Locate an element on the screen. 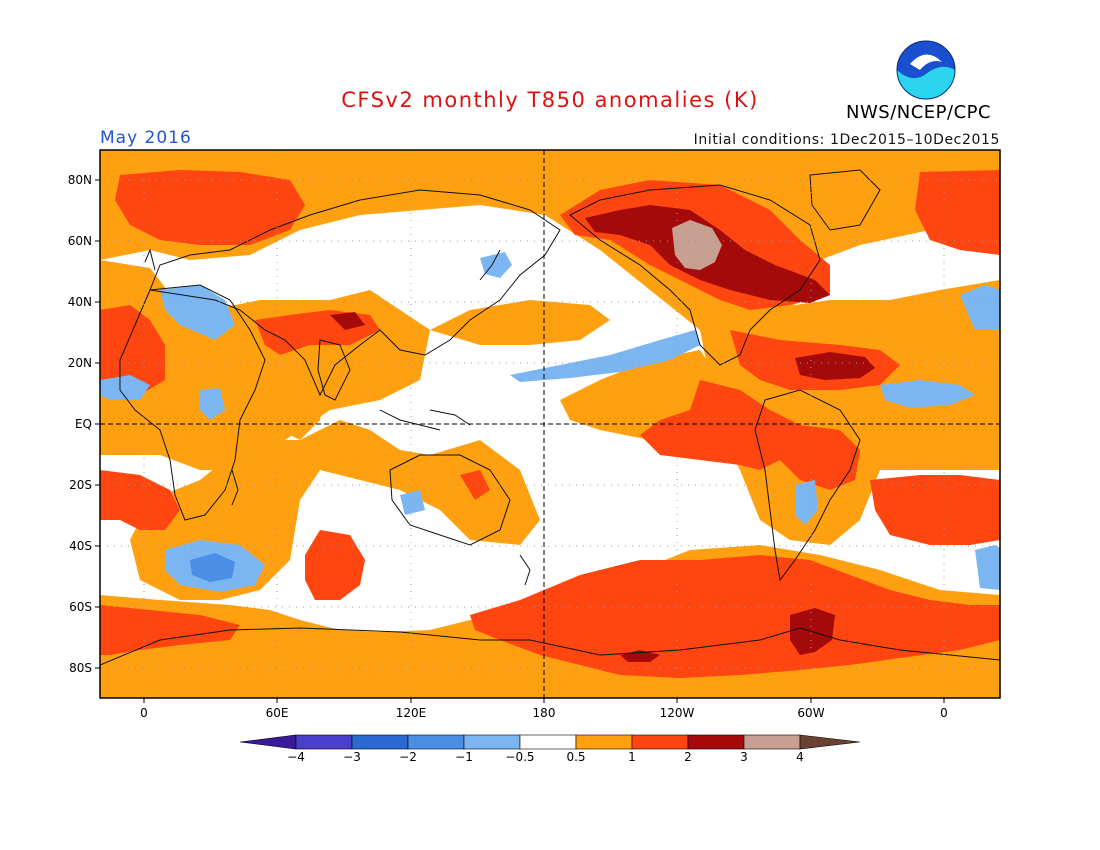  colorbar-label: 4 is located at coordinates (800, 757).